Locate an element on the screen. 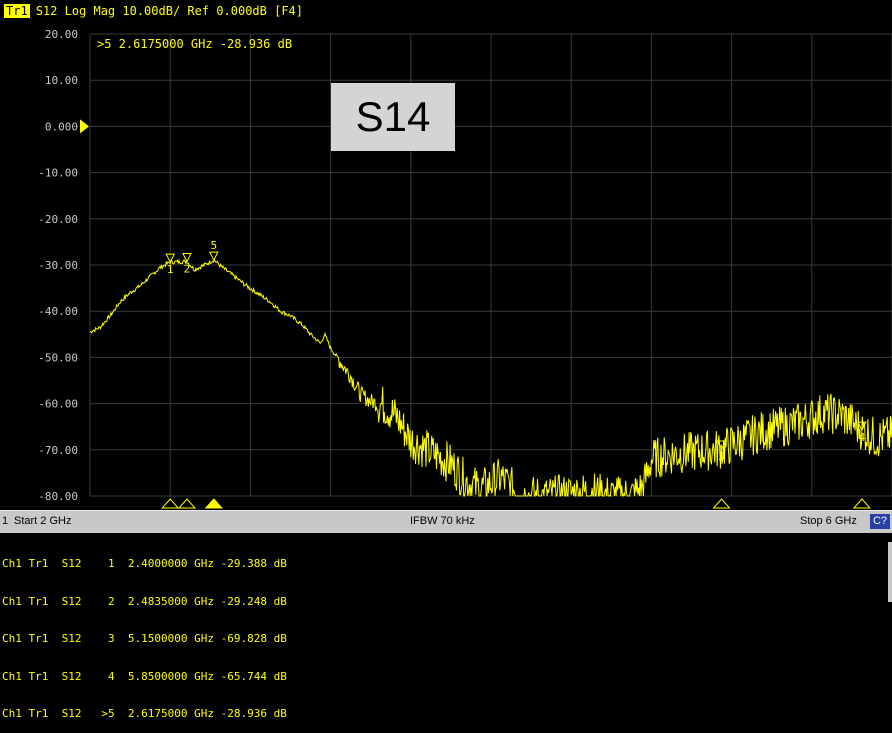 The image size is (892, 733). marker-label: 4 is located at coordinates (862, 437).